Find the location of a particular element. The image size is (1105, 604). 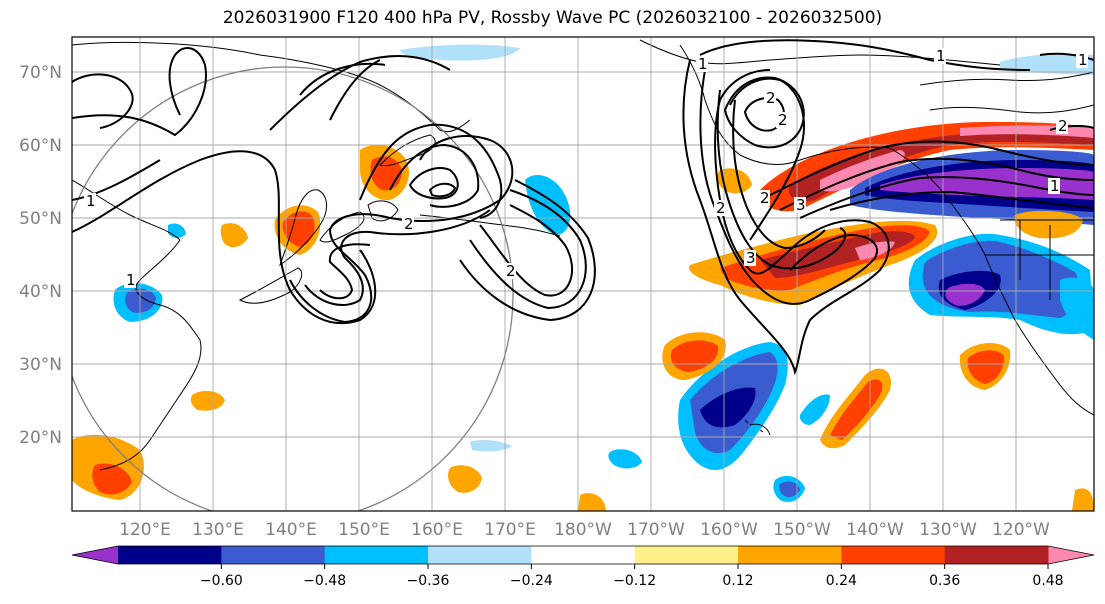

lat-label: 30°N is located at coordinates (40, 365).